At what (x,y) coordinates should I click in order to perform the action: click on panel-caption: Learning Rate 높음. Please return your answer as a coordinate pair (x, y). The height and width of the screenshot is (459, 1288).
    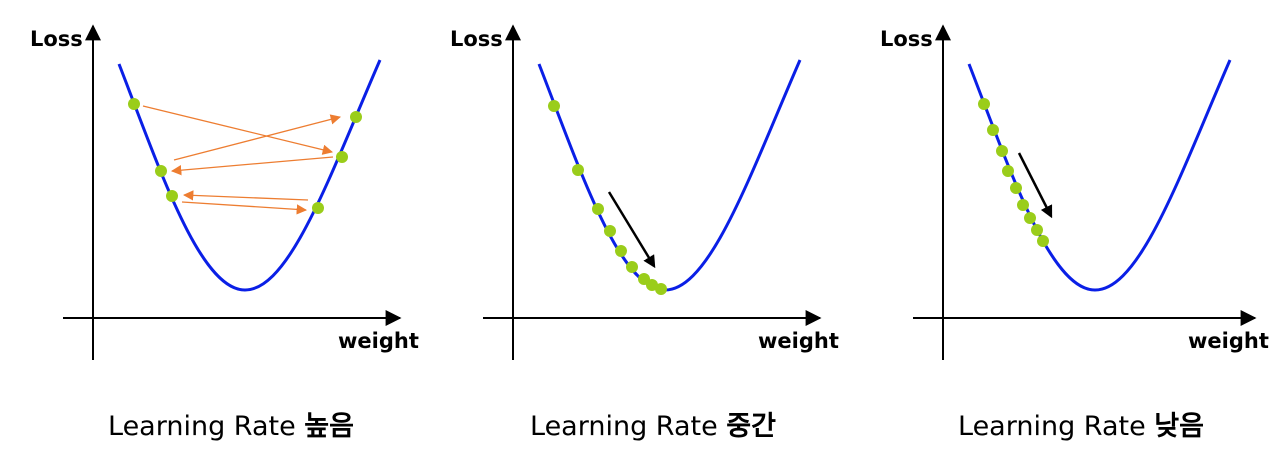
    Looking at the image, I should click on (231, 426).